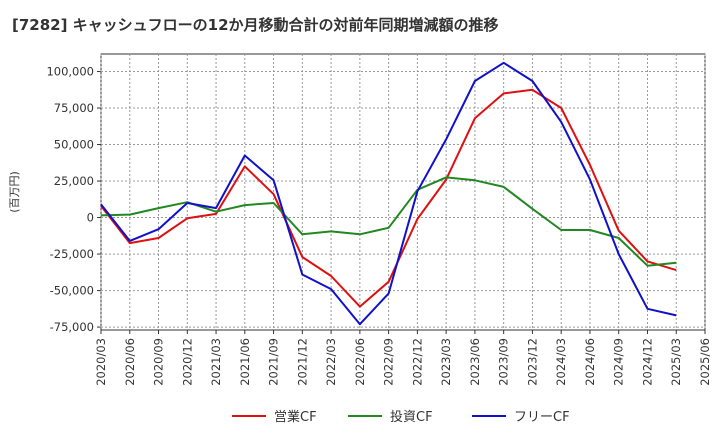  I want to click on x-tick-label: 2024/06, so click(590, 362).